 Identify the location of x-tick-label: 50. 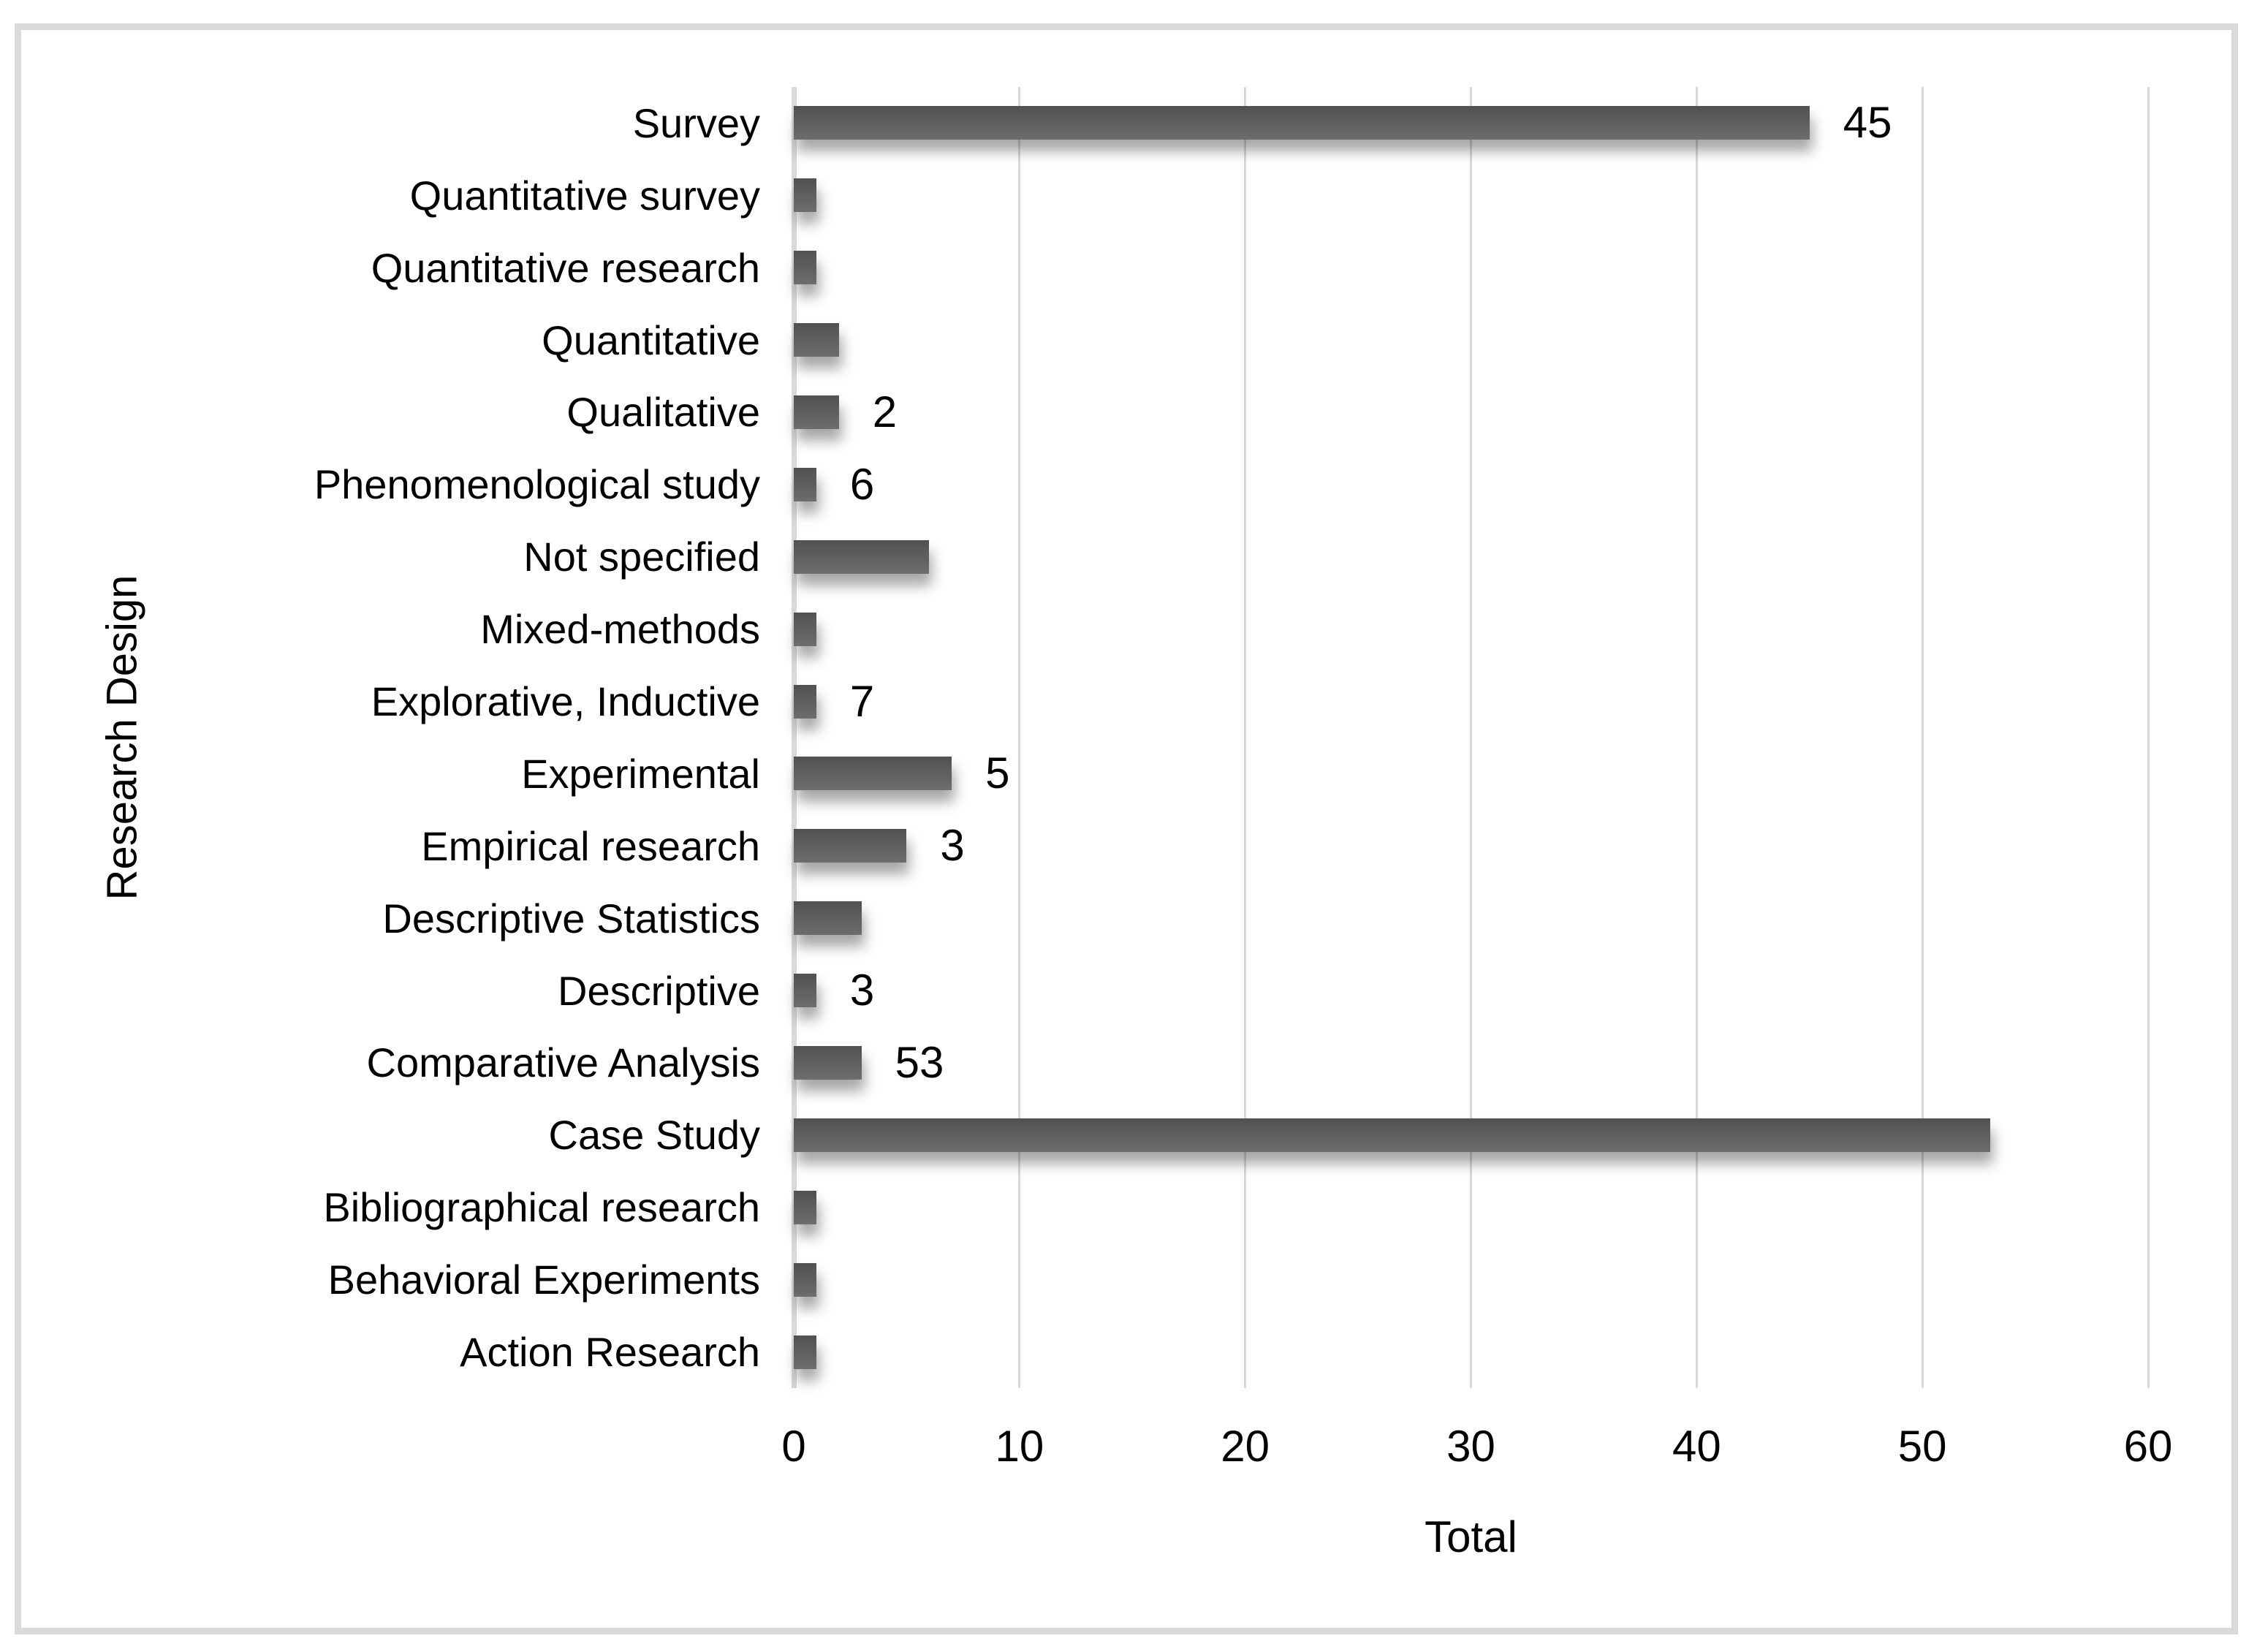
(1922, 1446).